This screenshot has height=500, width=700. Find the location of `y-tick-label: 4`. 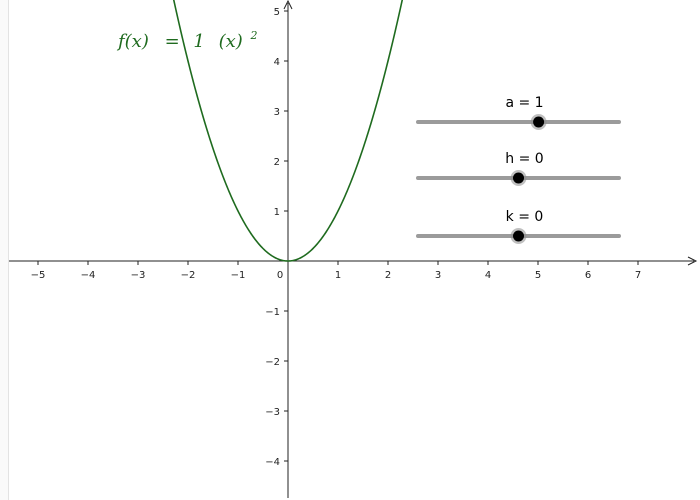

y-tick-label: 4 is located at coordinates (277, 62).